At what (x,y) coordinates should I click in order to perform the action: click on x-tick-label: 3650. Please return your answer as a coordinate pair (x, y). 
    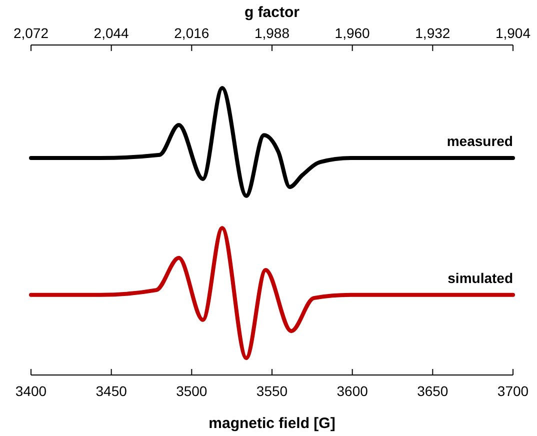
    Looking at the image, I should click on (432, 391).